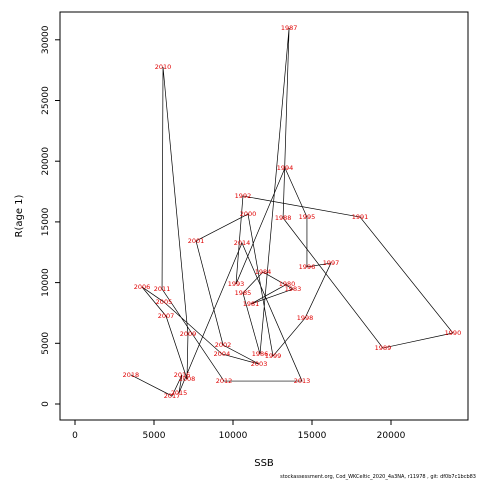  What do you see at coordinates (179, 393) in the screenshot?
I see `year-label: 2015` at bounding box center [179, 393].